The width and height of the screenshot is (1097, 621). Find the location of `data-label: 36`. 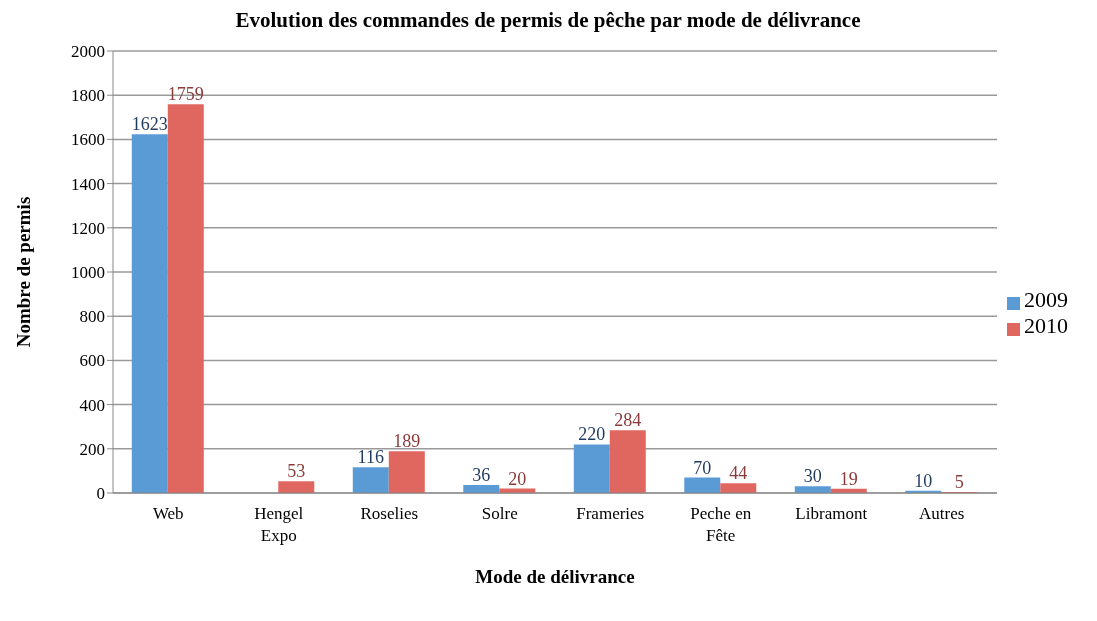

data-label: 36 is located at coordinates (481, 475).